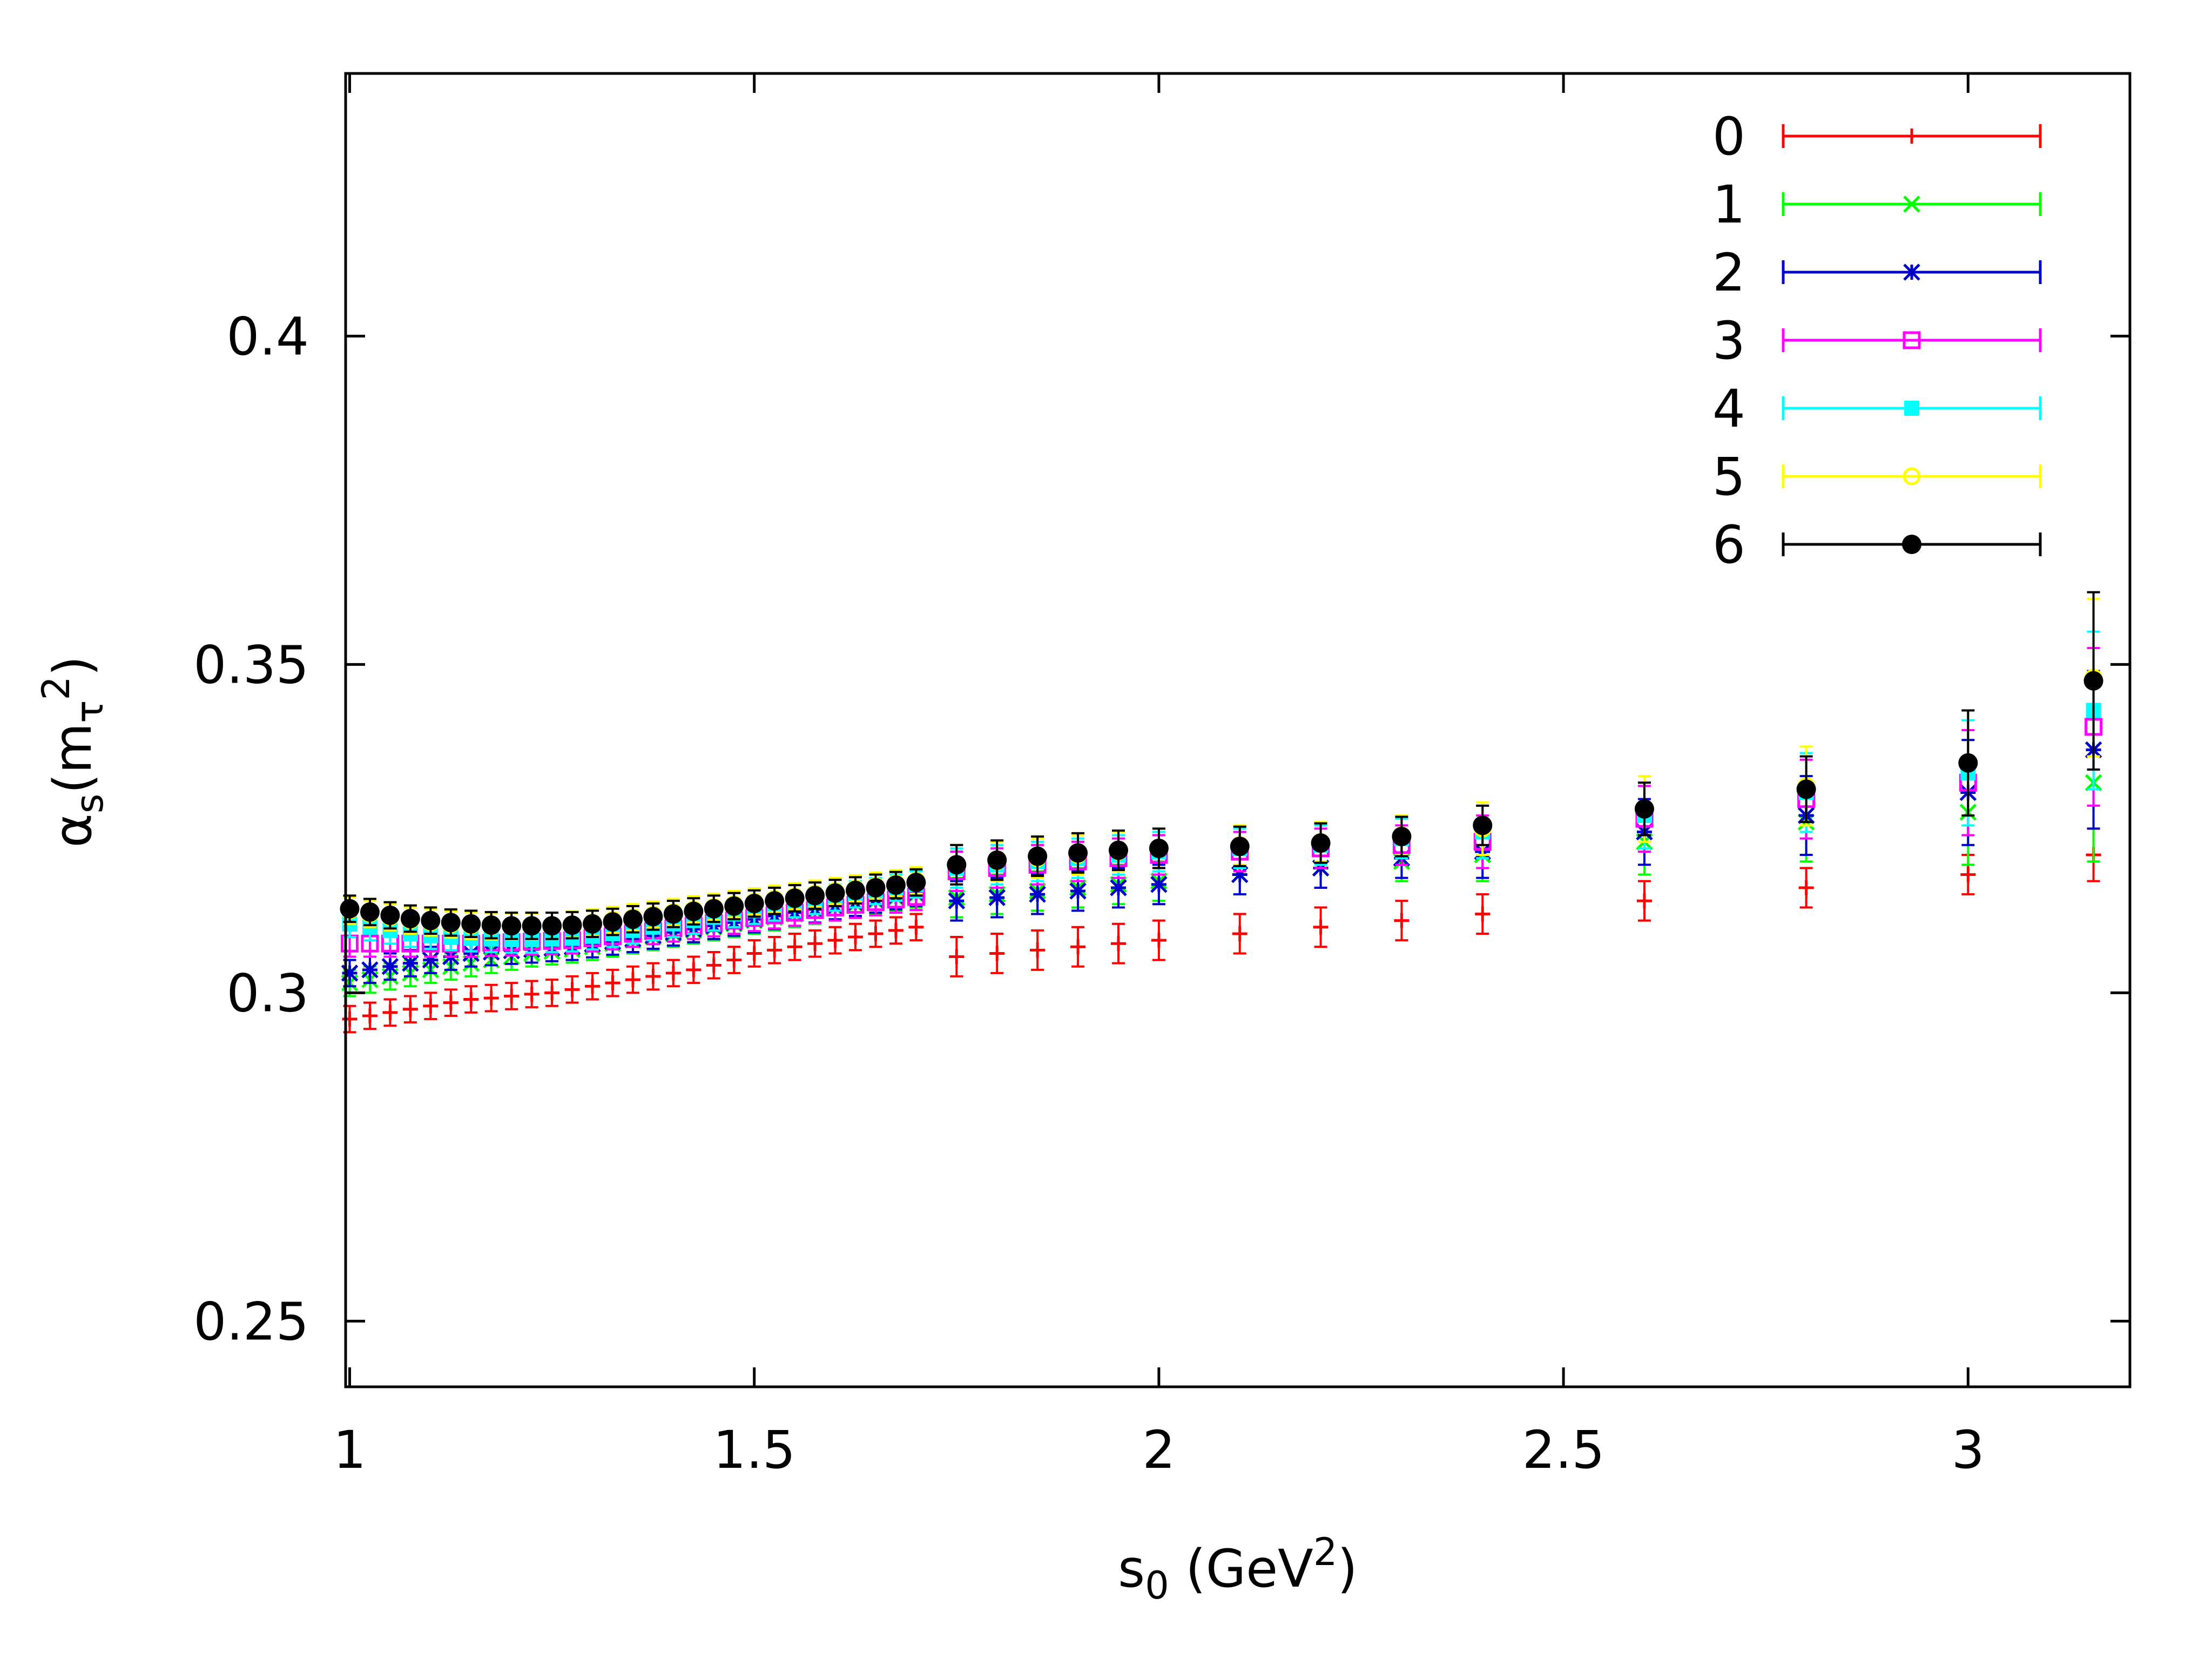 Image resolution: width=2212 pixels, height=1659 pixels. I want to click on legend-entry-5: 5, so click(1877, 477).